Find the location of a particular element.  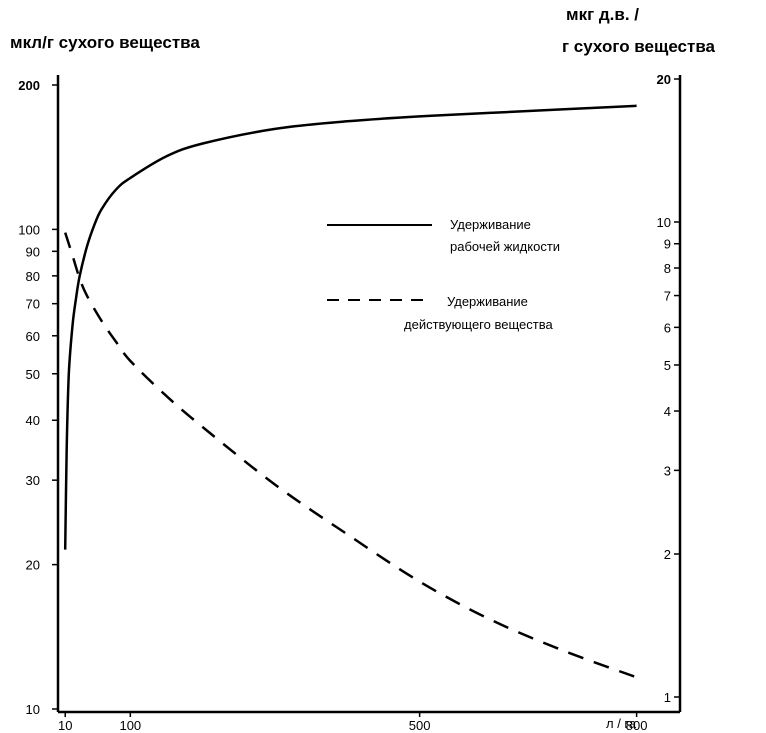

right-tick-label: 7 is located at coordinates (667, 296).